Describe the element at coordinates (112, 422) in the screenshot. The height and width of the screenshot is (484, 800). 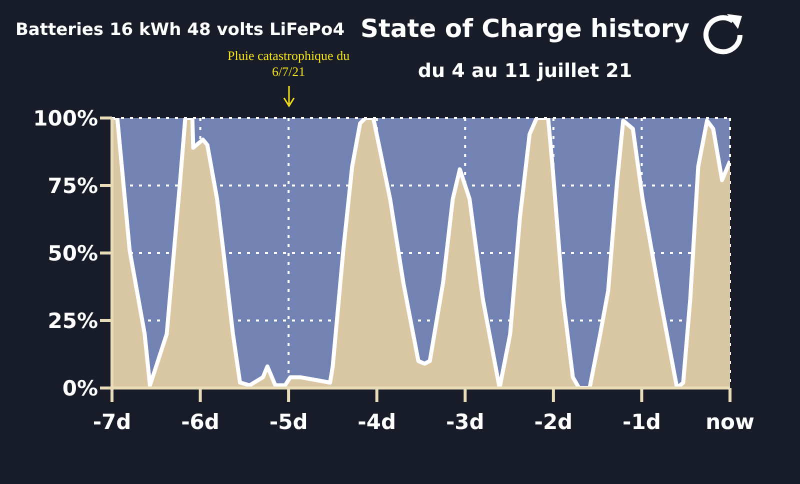
I see `x-tick-label: -7d` at that location.